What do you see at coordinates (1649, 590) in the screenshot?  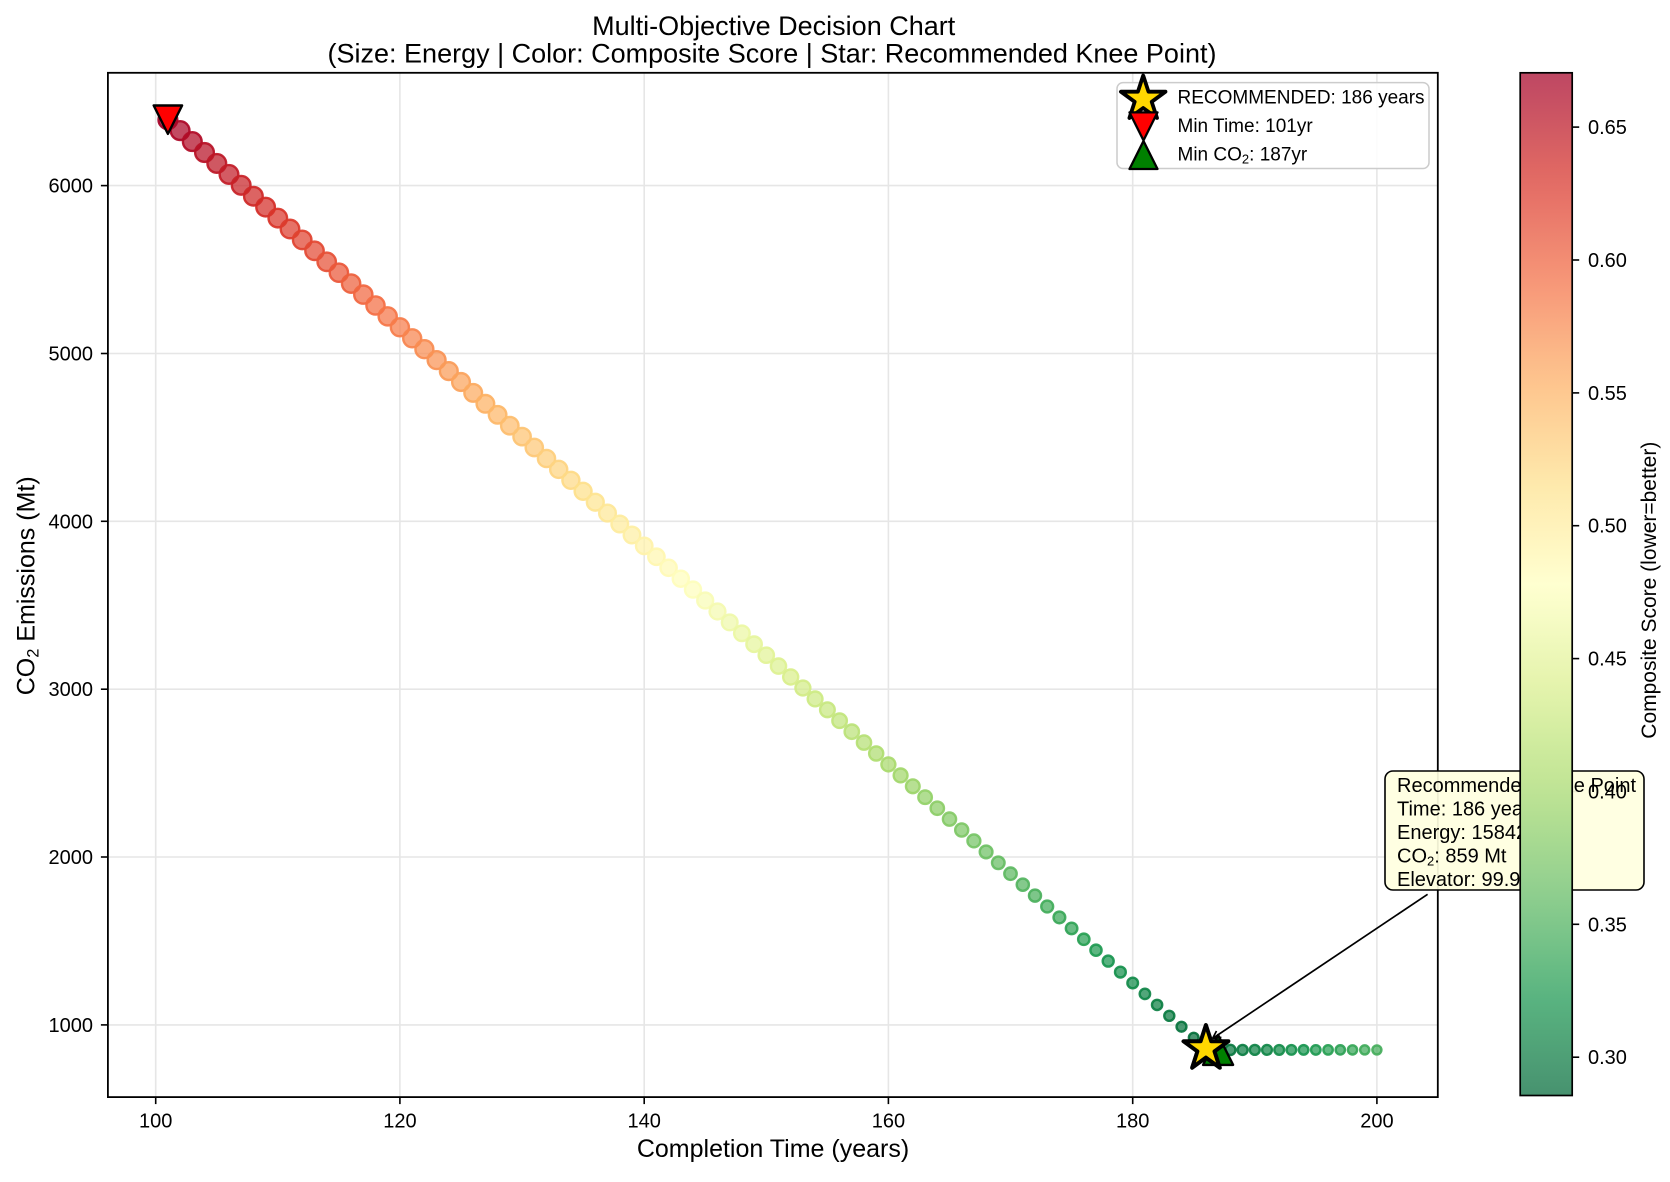 I see `svg-text: Composite Score (lower=better)` at bounding box center [1649, 590].